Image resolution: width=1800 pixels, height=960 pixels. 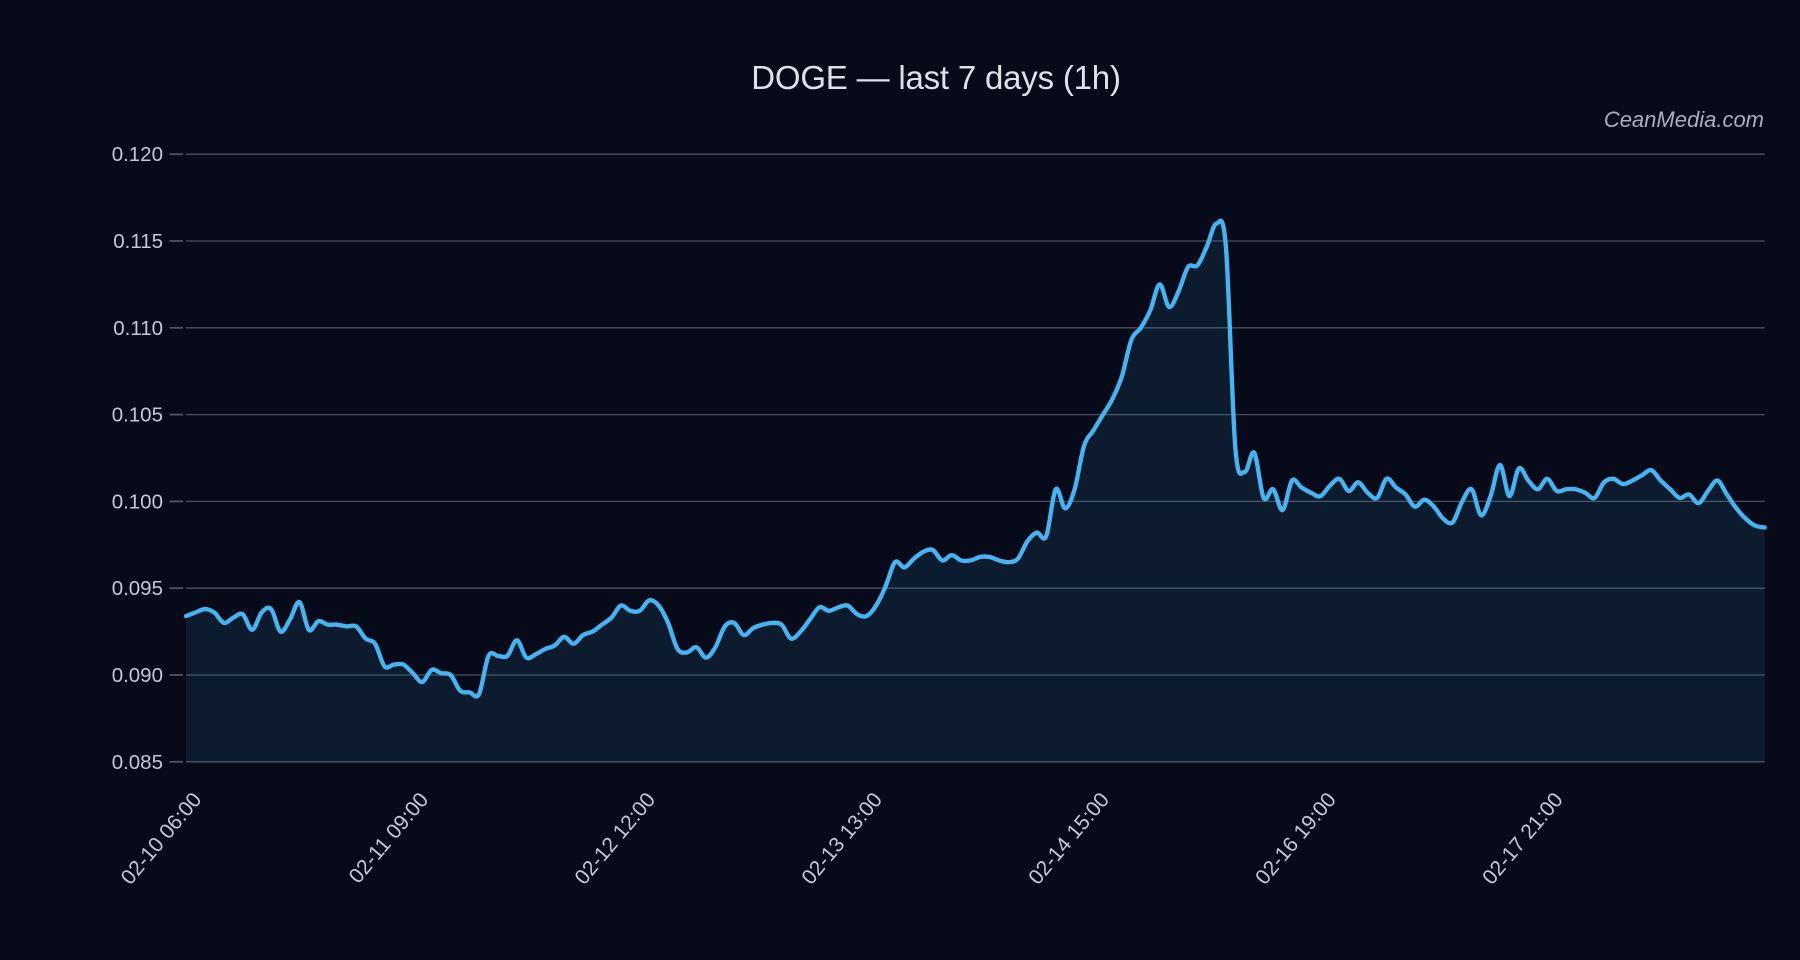 What do you see at coordinates (1684, 119) in the screenshot?
I see `svg-text: CeanMedia.com` at bounding box center [1684, 119].